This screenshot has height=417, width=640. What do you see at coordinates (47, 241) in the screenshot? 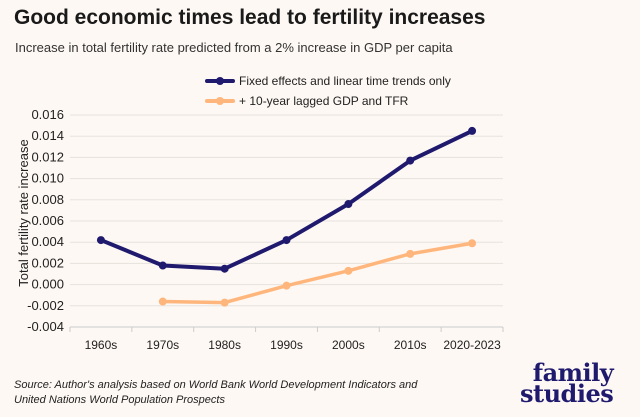
I see `y-tick-label: 0.004` at bounding box center [47, 241].